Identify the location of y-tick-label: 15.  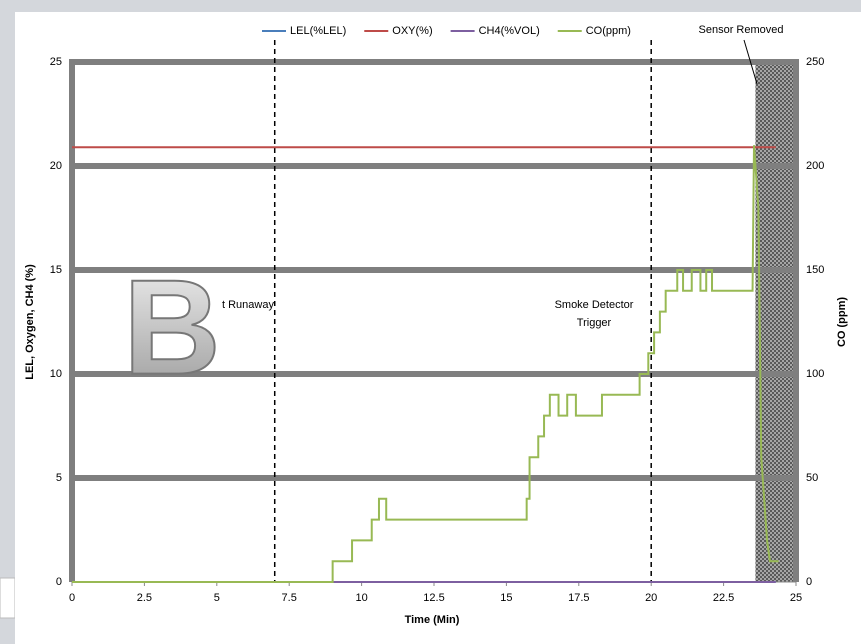
(56, 270).